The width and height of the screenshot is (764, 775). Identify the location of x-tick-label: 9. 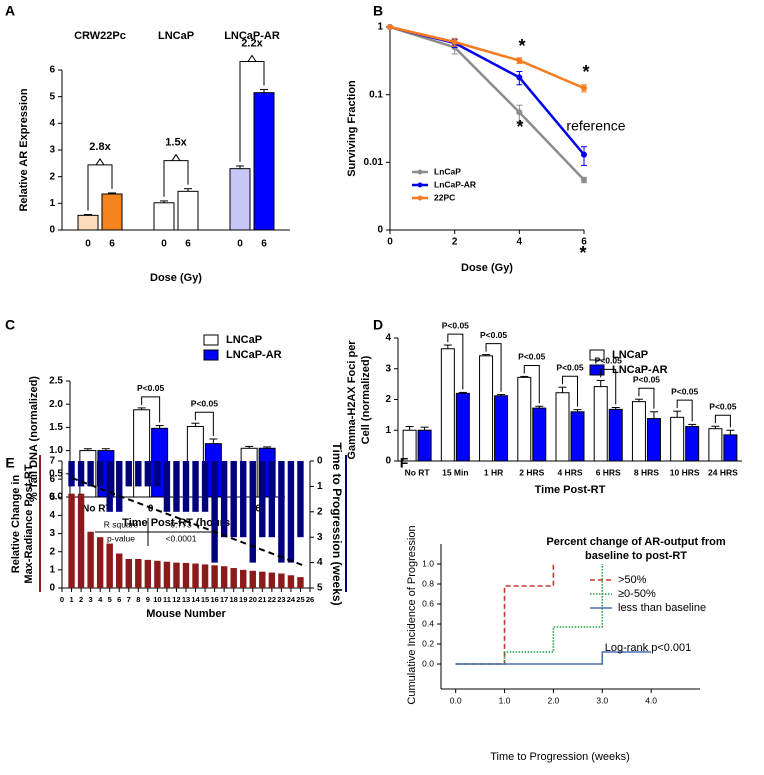
(148, 599).